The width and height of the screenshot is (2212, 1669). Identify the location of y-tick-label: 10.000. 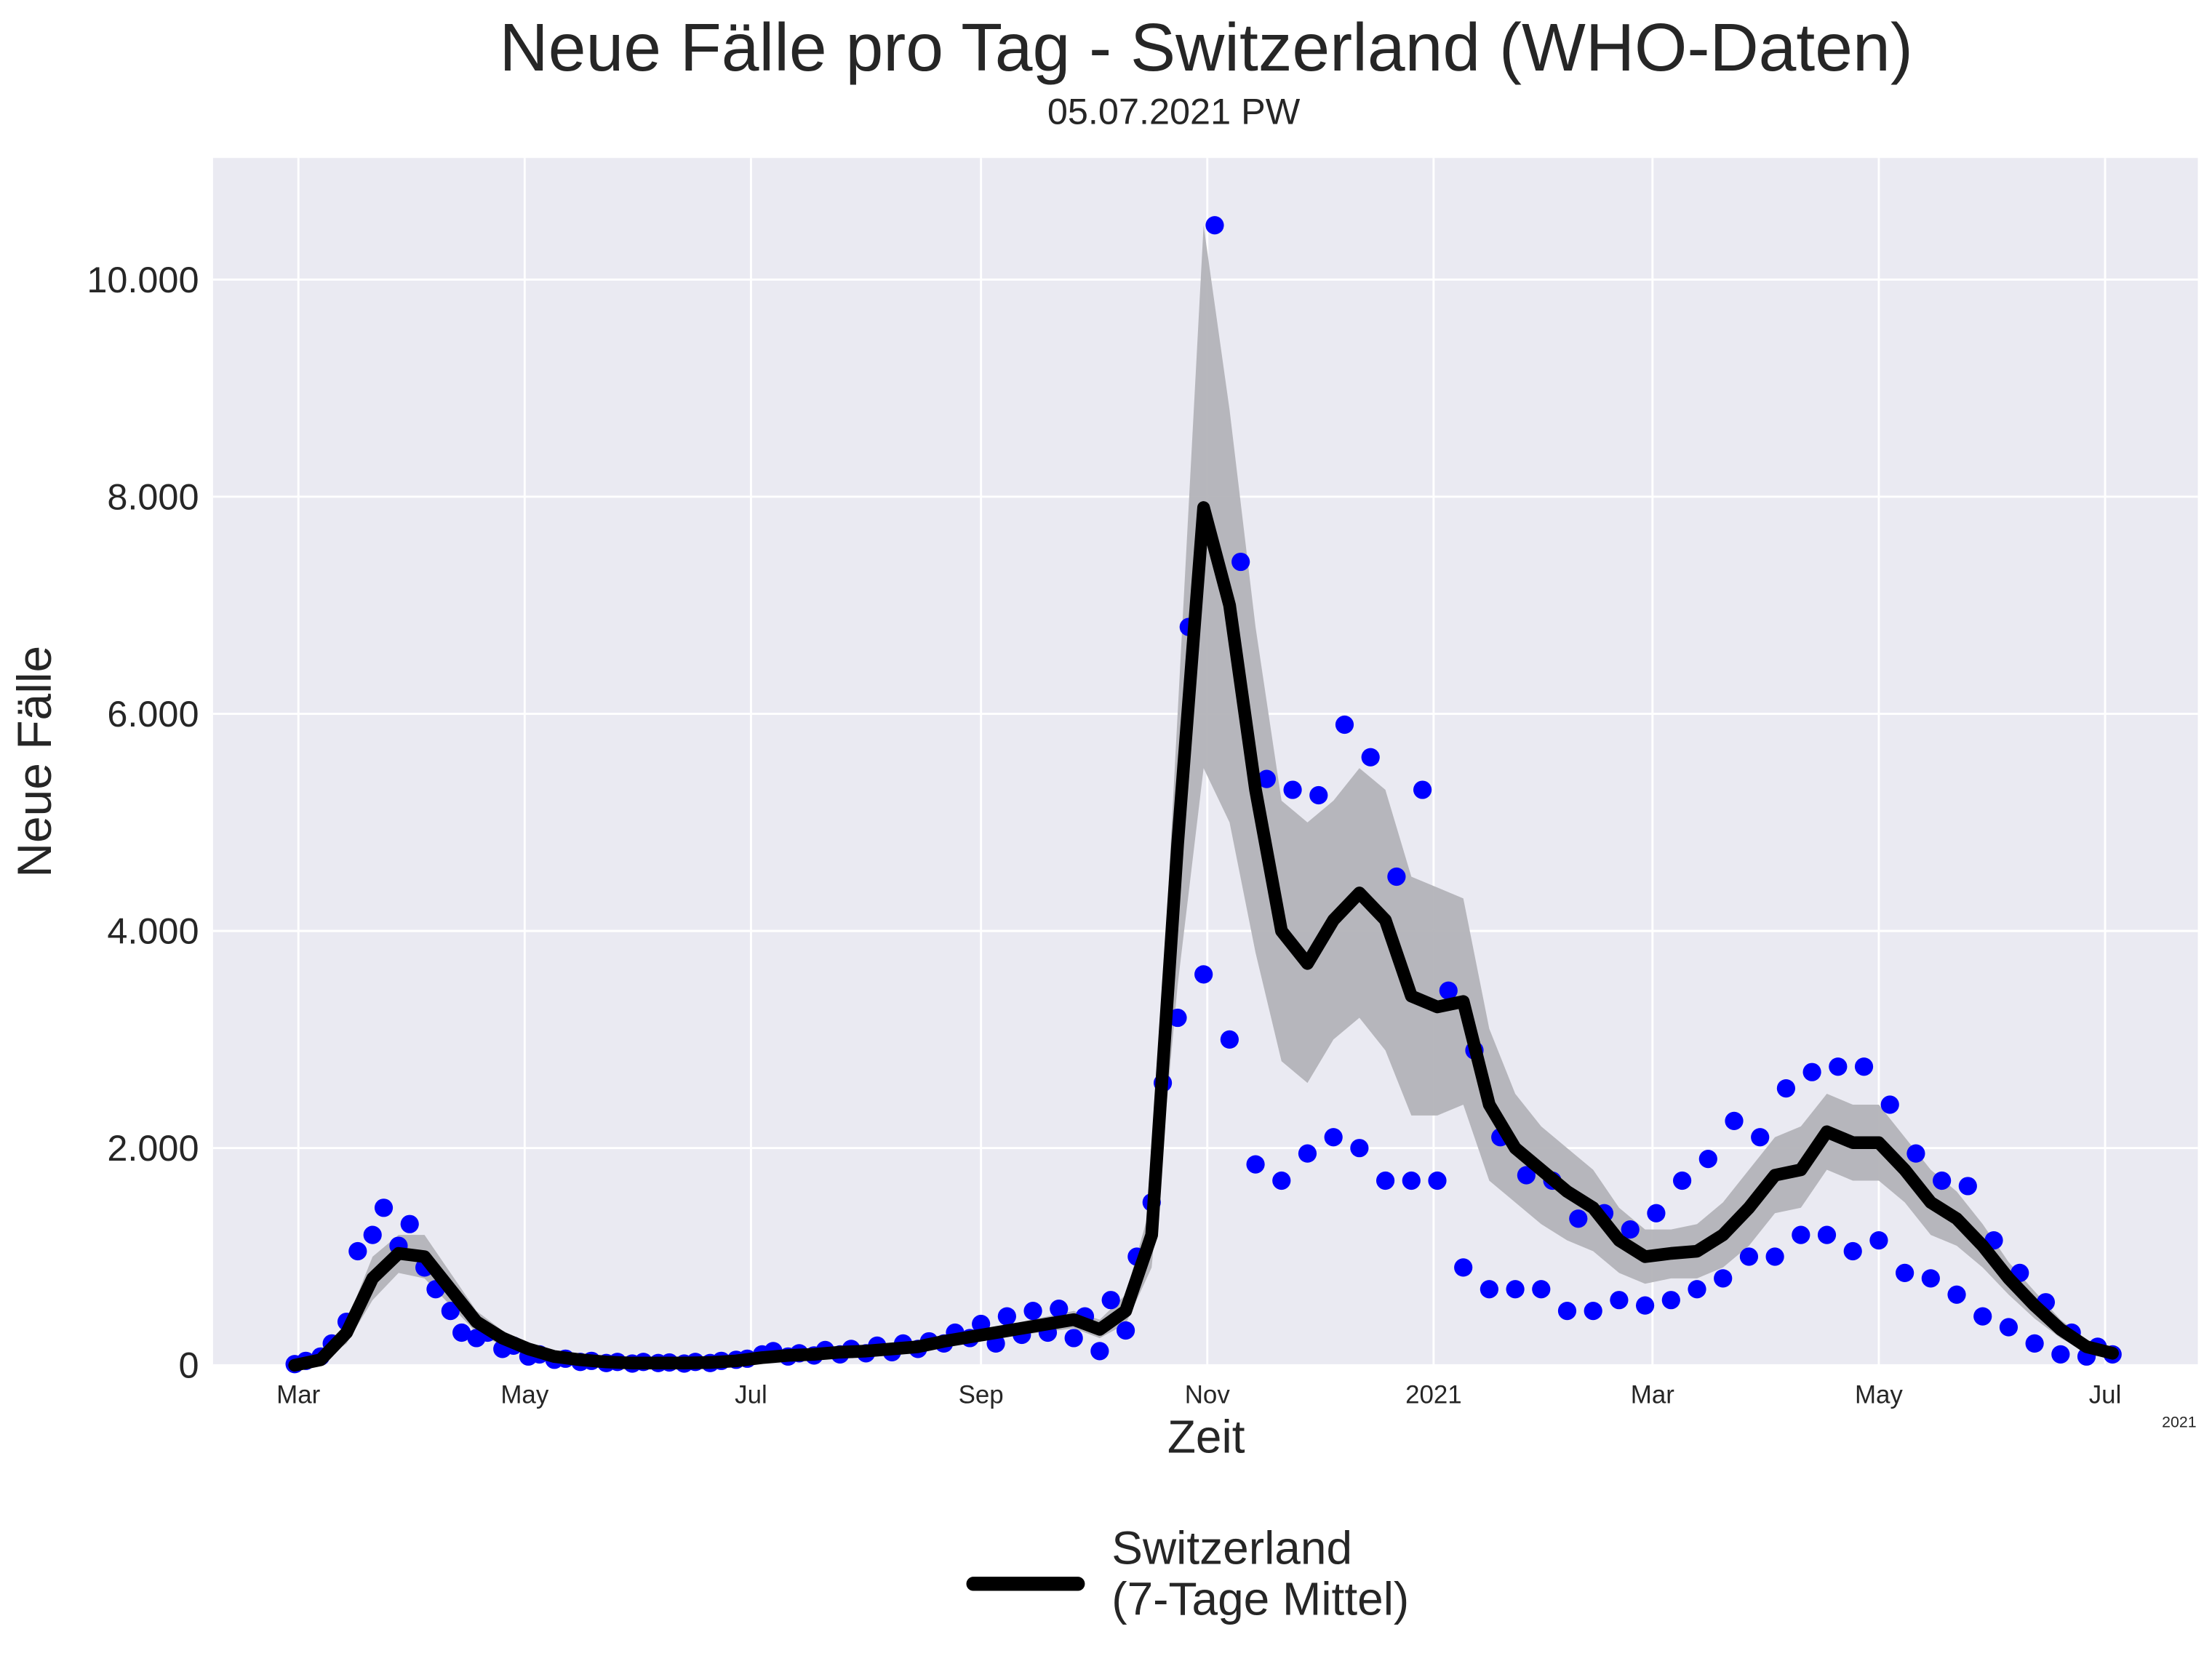
(143, 280).